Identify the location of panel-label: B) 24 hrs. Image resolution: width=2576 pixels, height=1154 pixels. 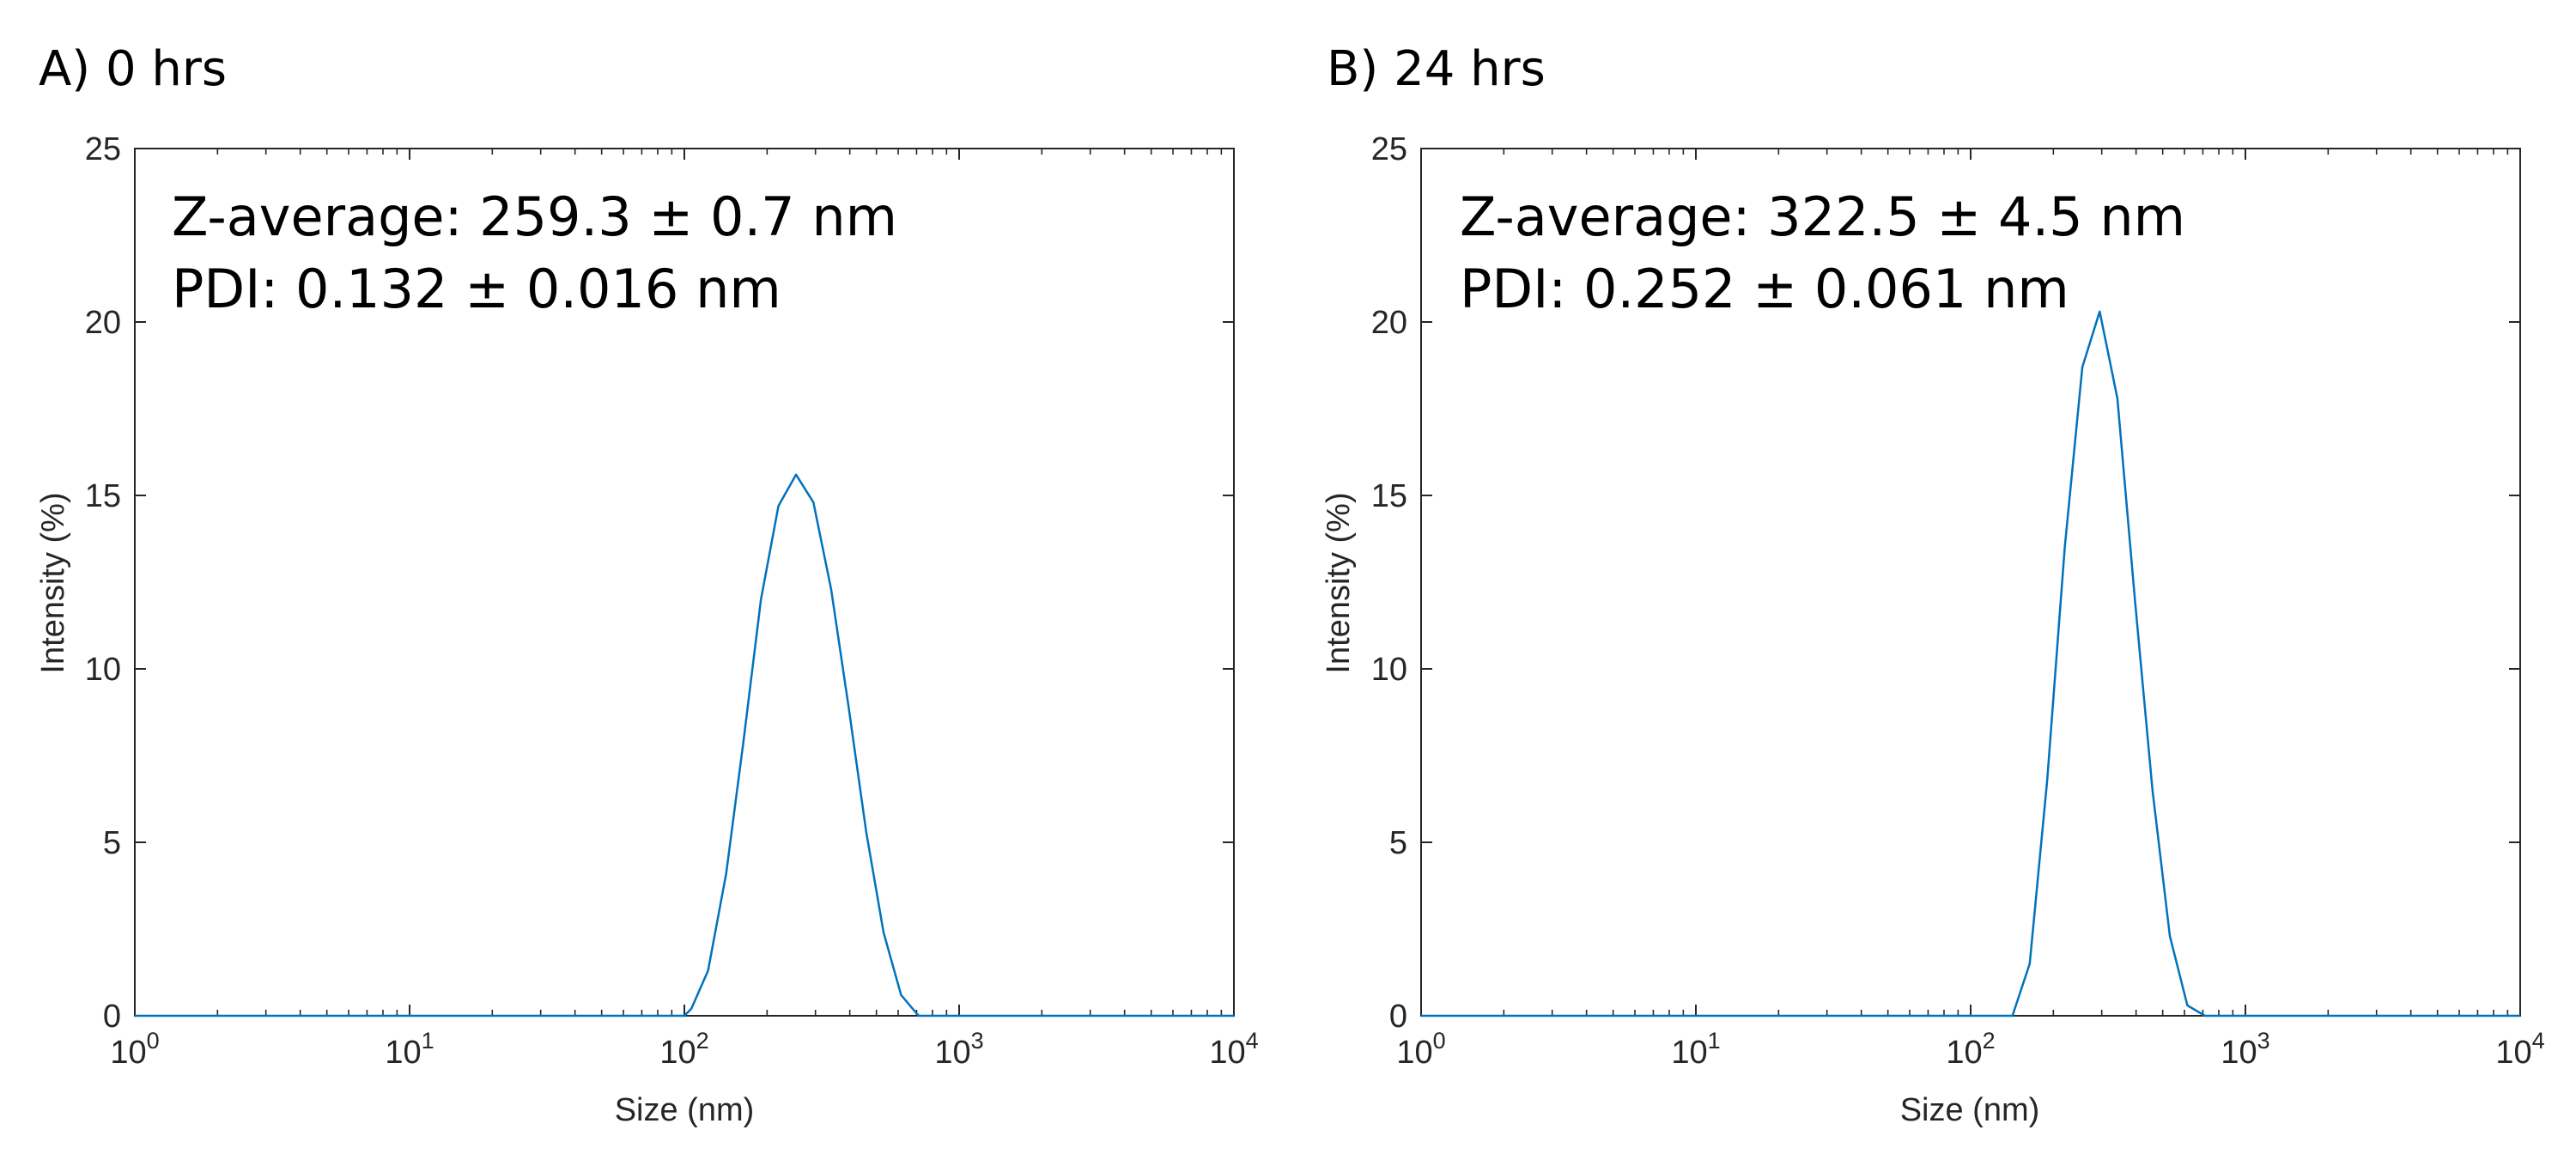
(1437, 69).